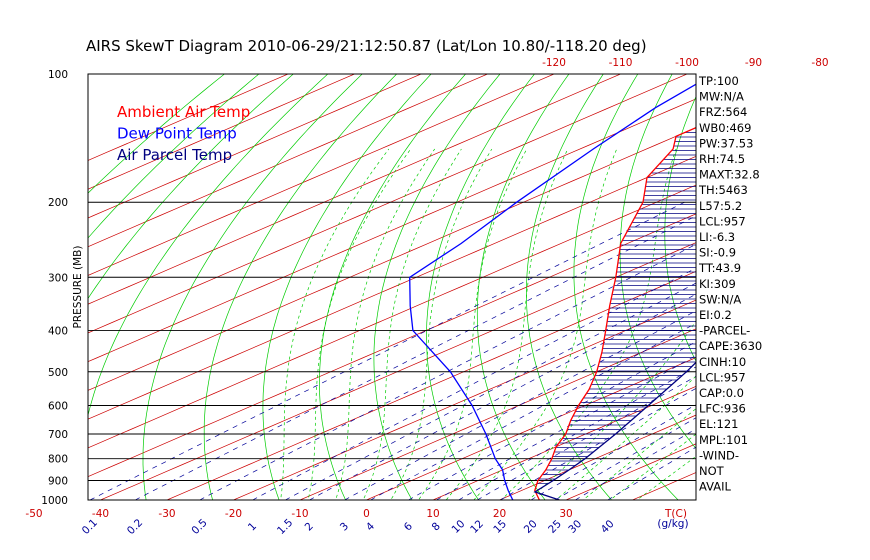 This screenshot has width=870, height=560. Describe the element at coordinates (58, 203) in the screenshot. I see `pressure-tick-label: 200` at that location.